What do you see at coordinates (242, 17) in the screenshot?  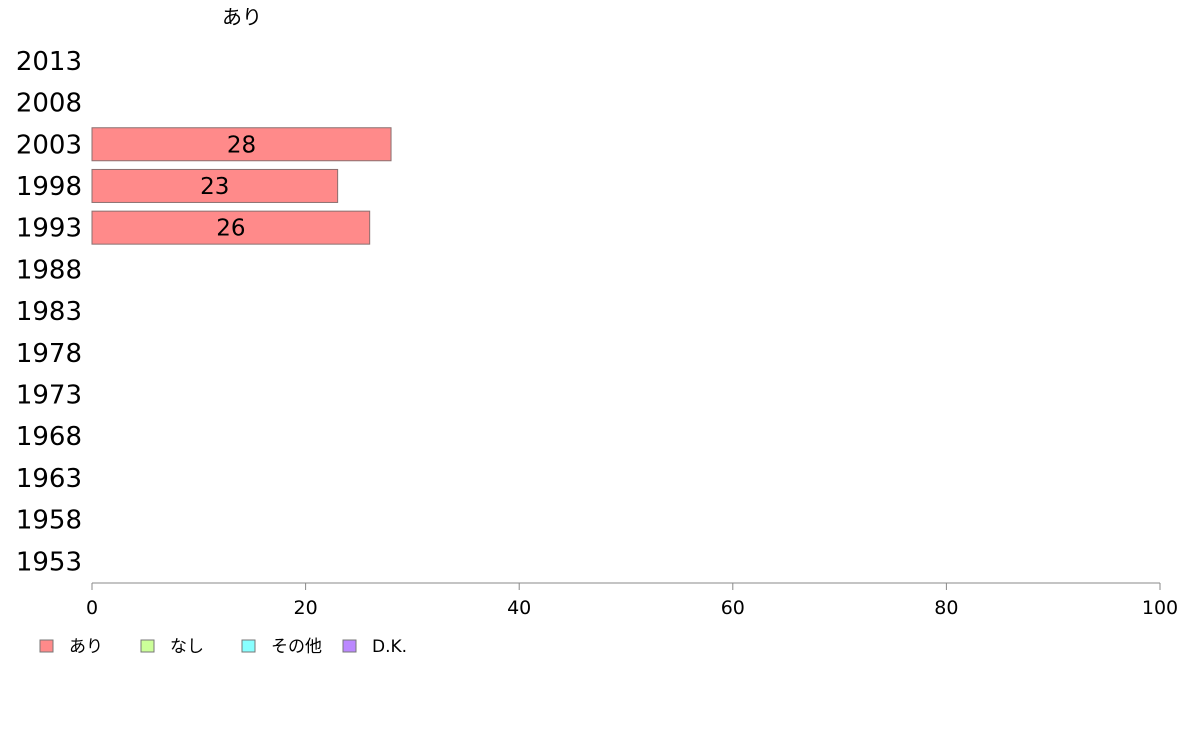 I see `series-header: あり` at bounding box center [242, 17].